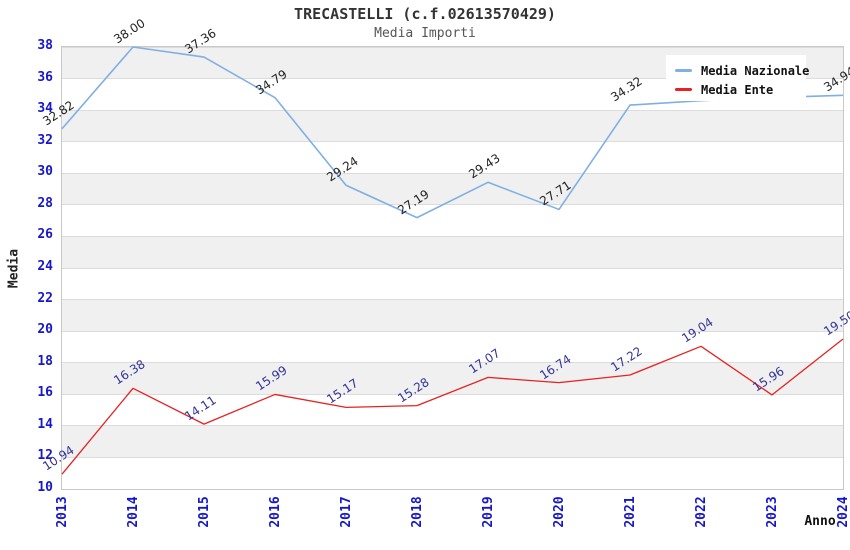 This screenshot has width=850, height=550. What do you see at coordinates (45, 140) in the screenshot?
I see `y-tick-label: 32` at bounding box center [45, 140].